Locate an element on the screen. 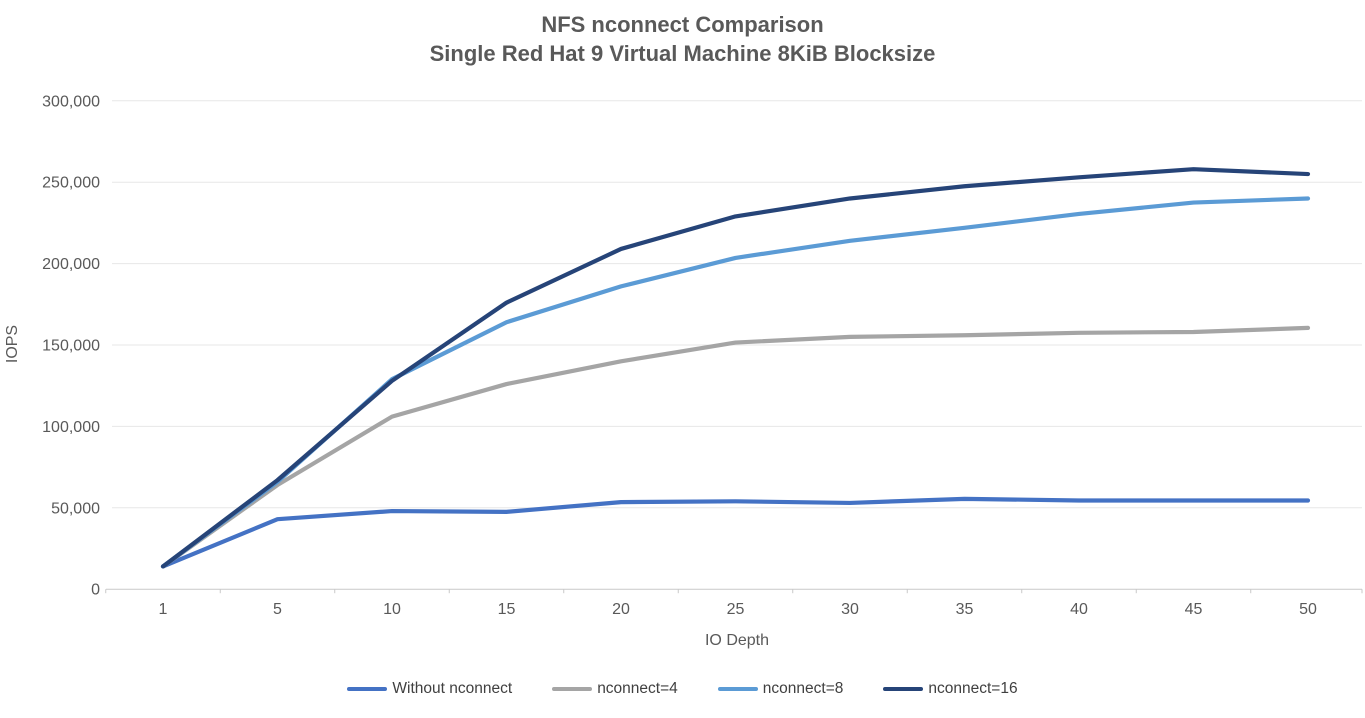  x-axis-tick-label: 10 is located at coordinates (392, 609).